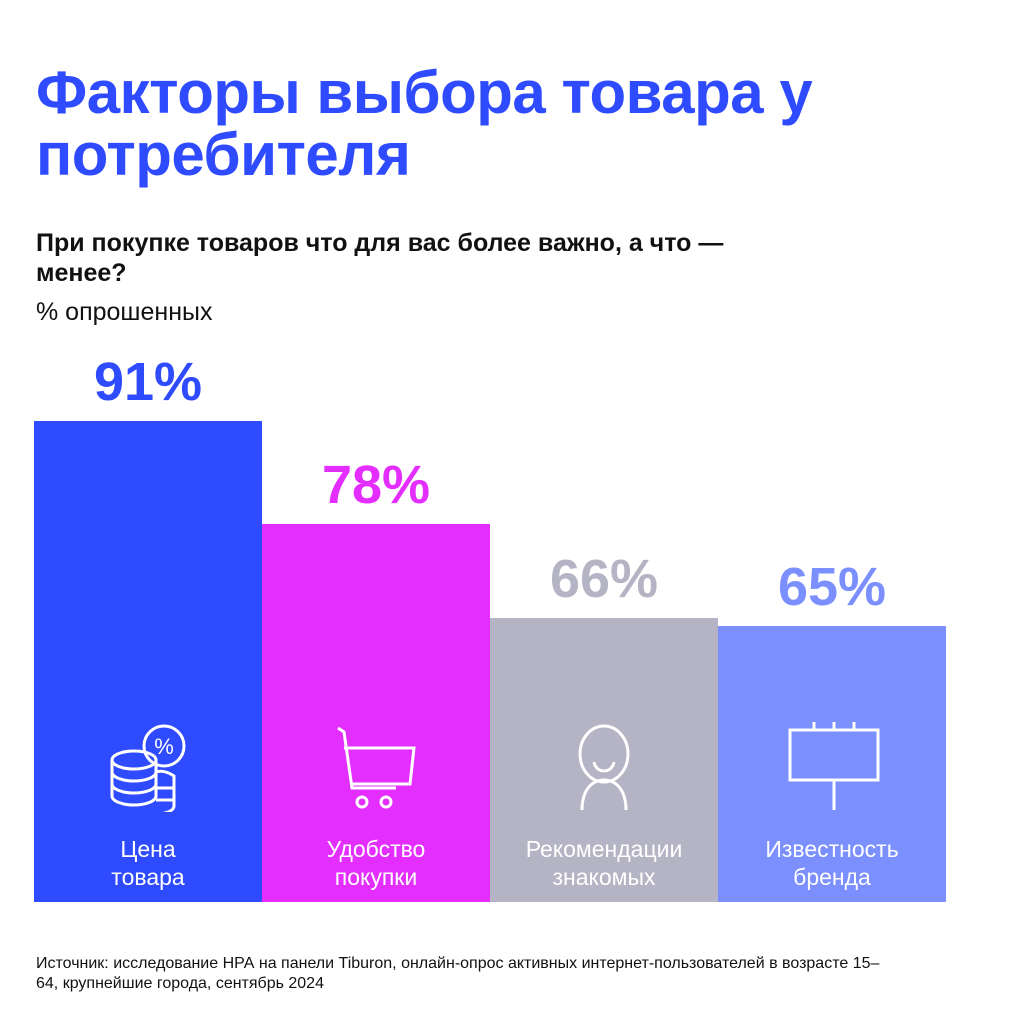  What do you see at coordinates (148, 382) in the screenshot?
I see `value-label: 91%` at bounding box center [148, 382].